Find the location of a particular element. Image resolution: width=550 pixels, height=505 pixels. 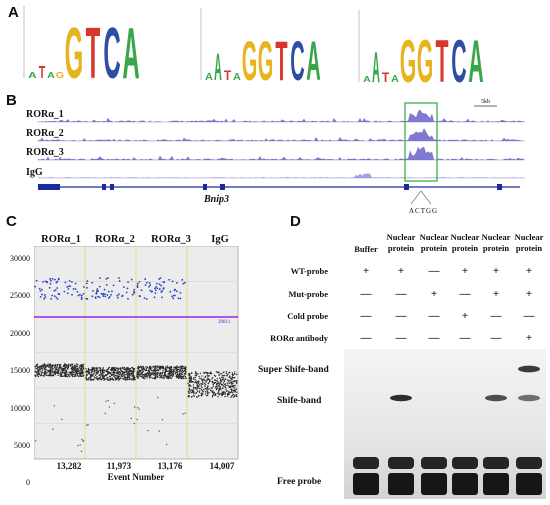

logo-letter: T is located at coordinates (385, 77).